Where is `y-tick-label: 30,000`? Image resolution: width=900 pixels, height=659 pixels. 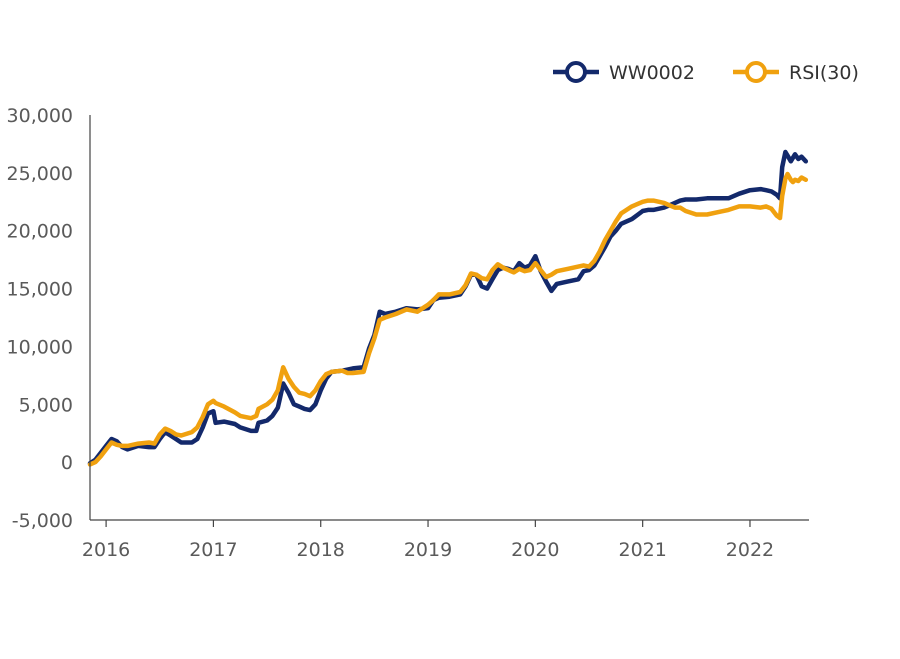
y-tick-label: 30,000 is located at coordinates (40, 116).